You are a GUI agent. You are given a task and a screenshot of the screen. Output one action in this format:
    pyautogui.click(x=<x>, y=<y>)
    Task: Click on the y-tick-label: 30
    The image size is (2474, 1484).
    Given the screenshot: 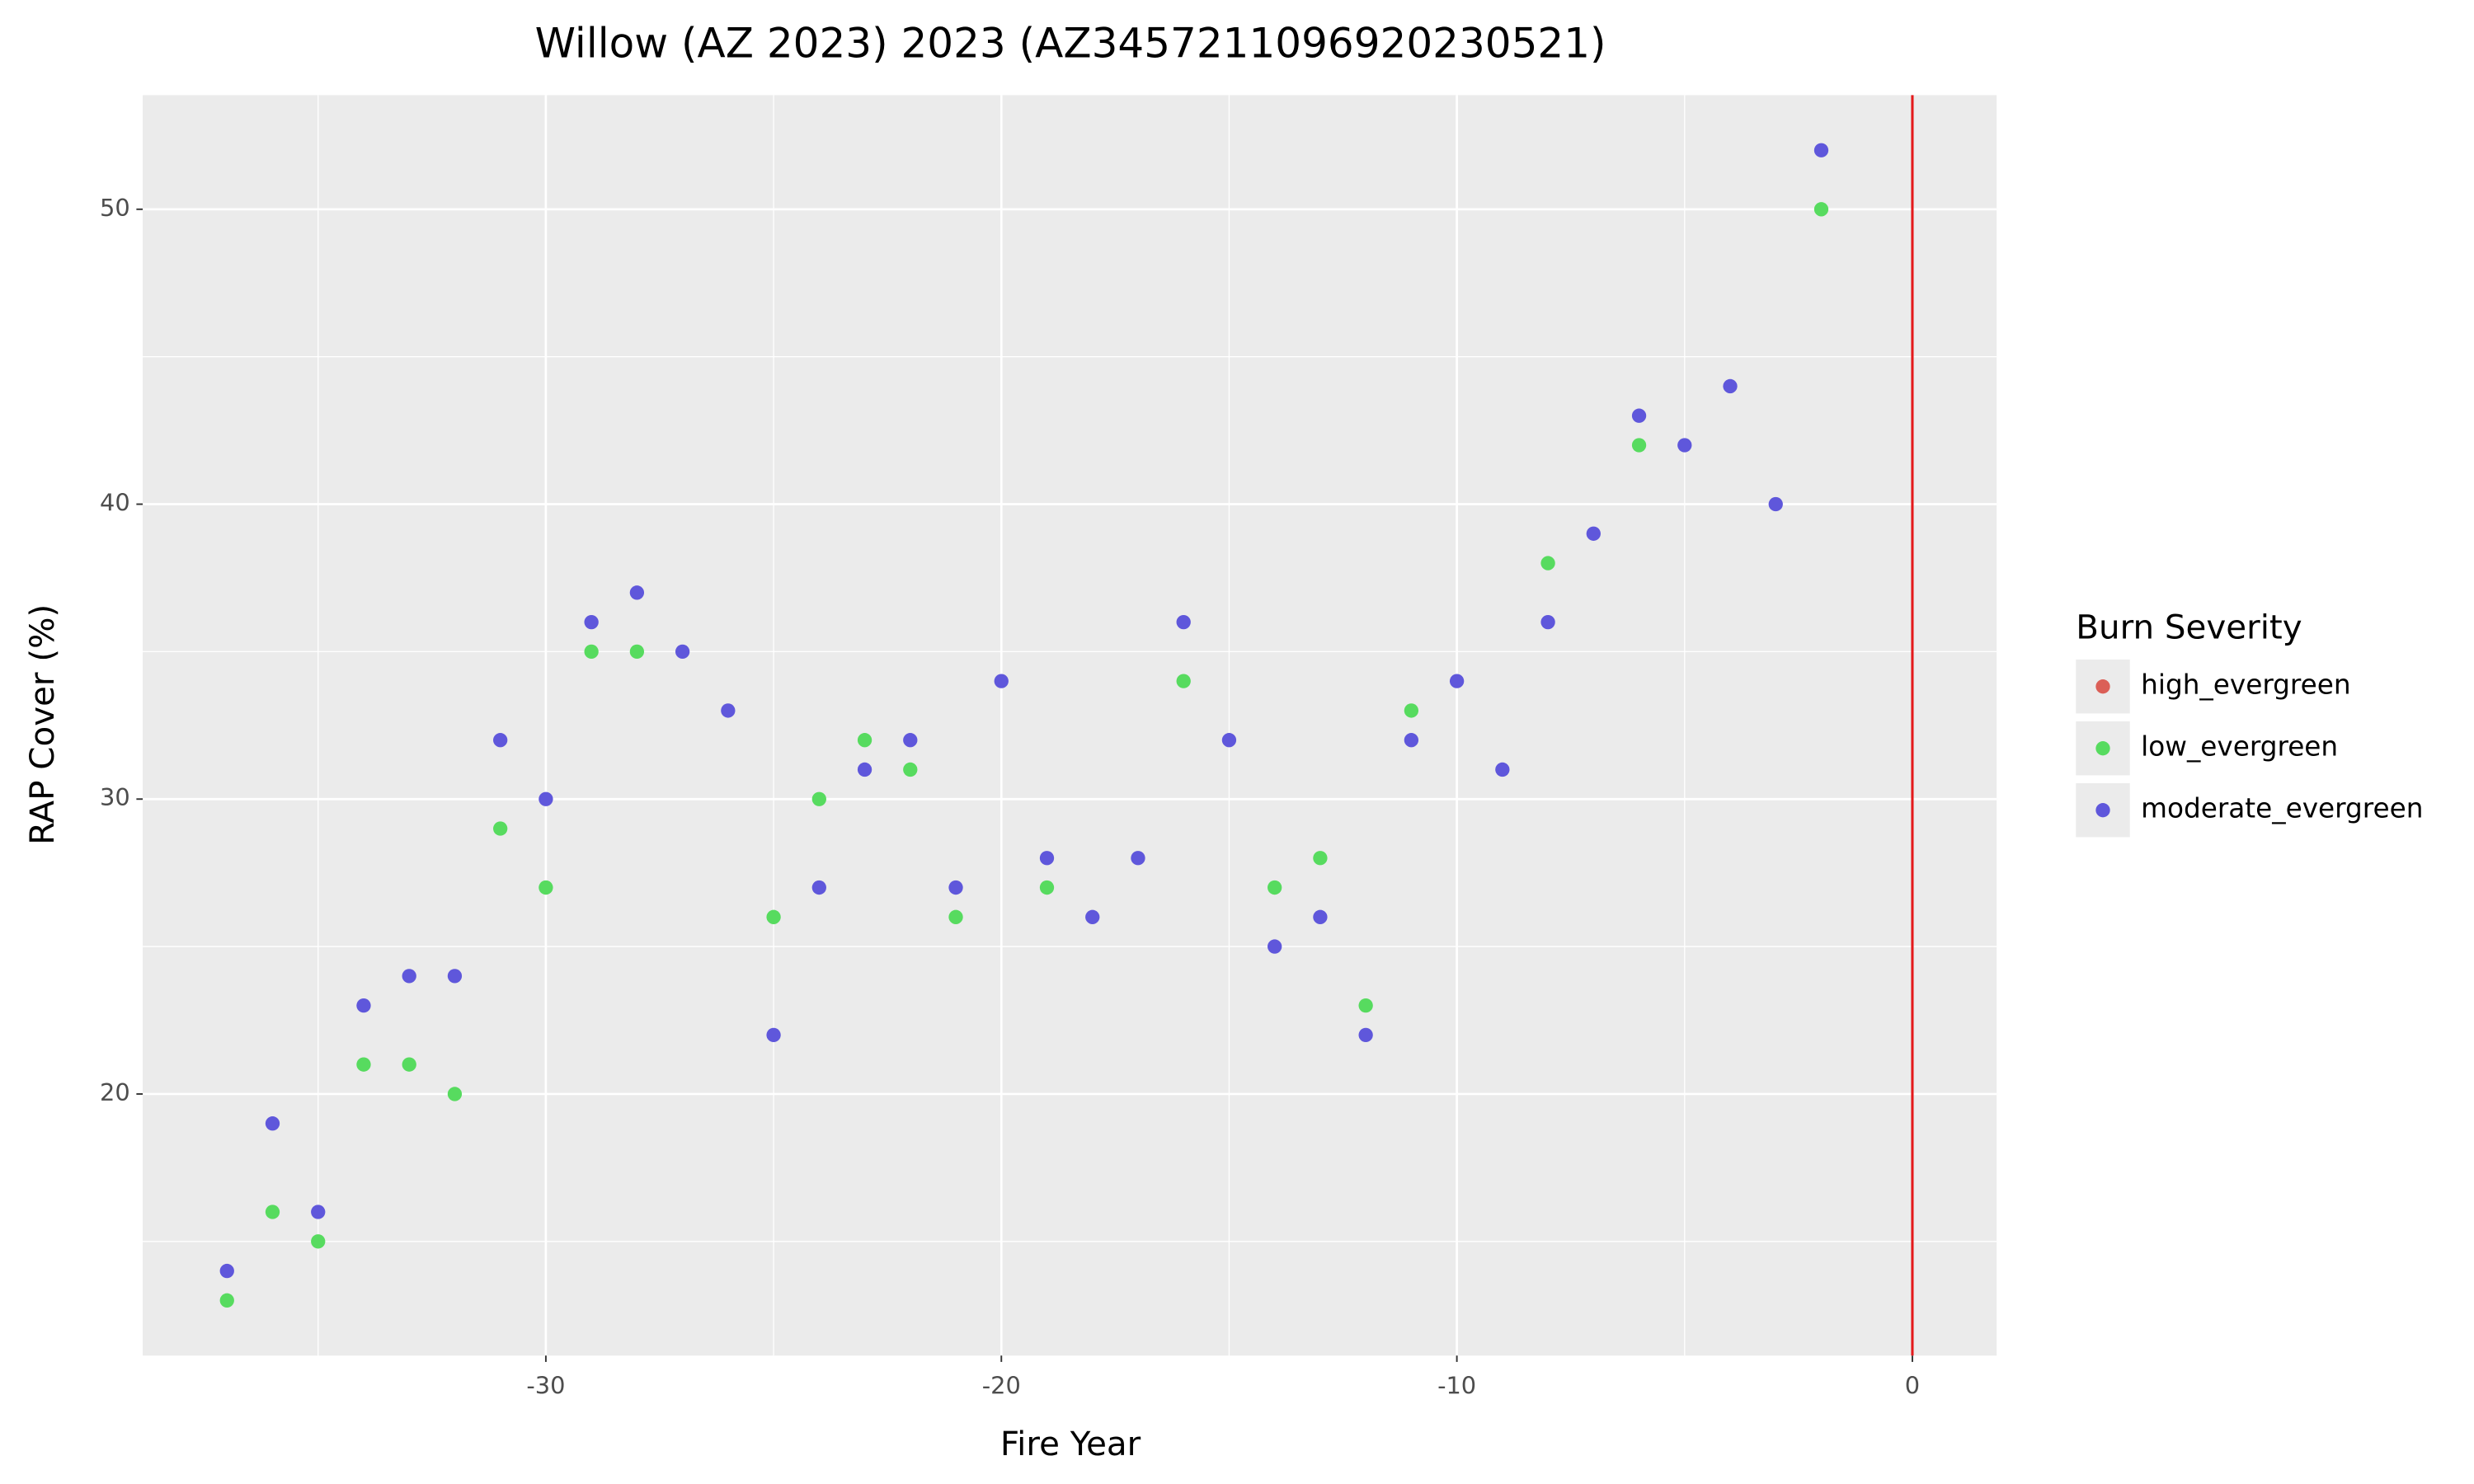 What is the action you would take?
    pyautogui.click(x=115, y=797)
    